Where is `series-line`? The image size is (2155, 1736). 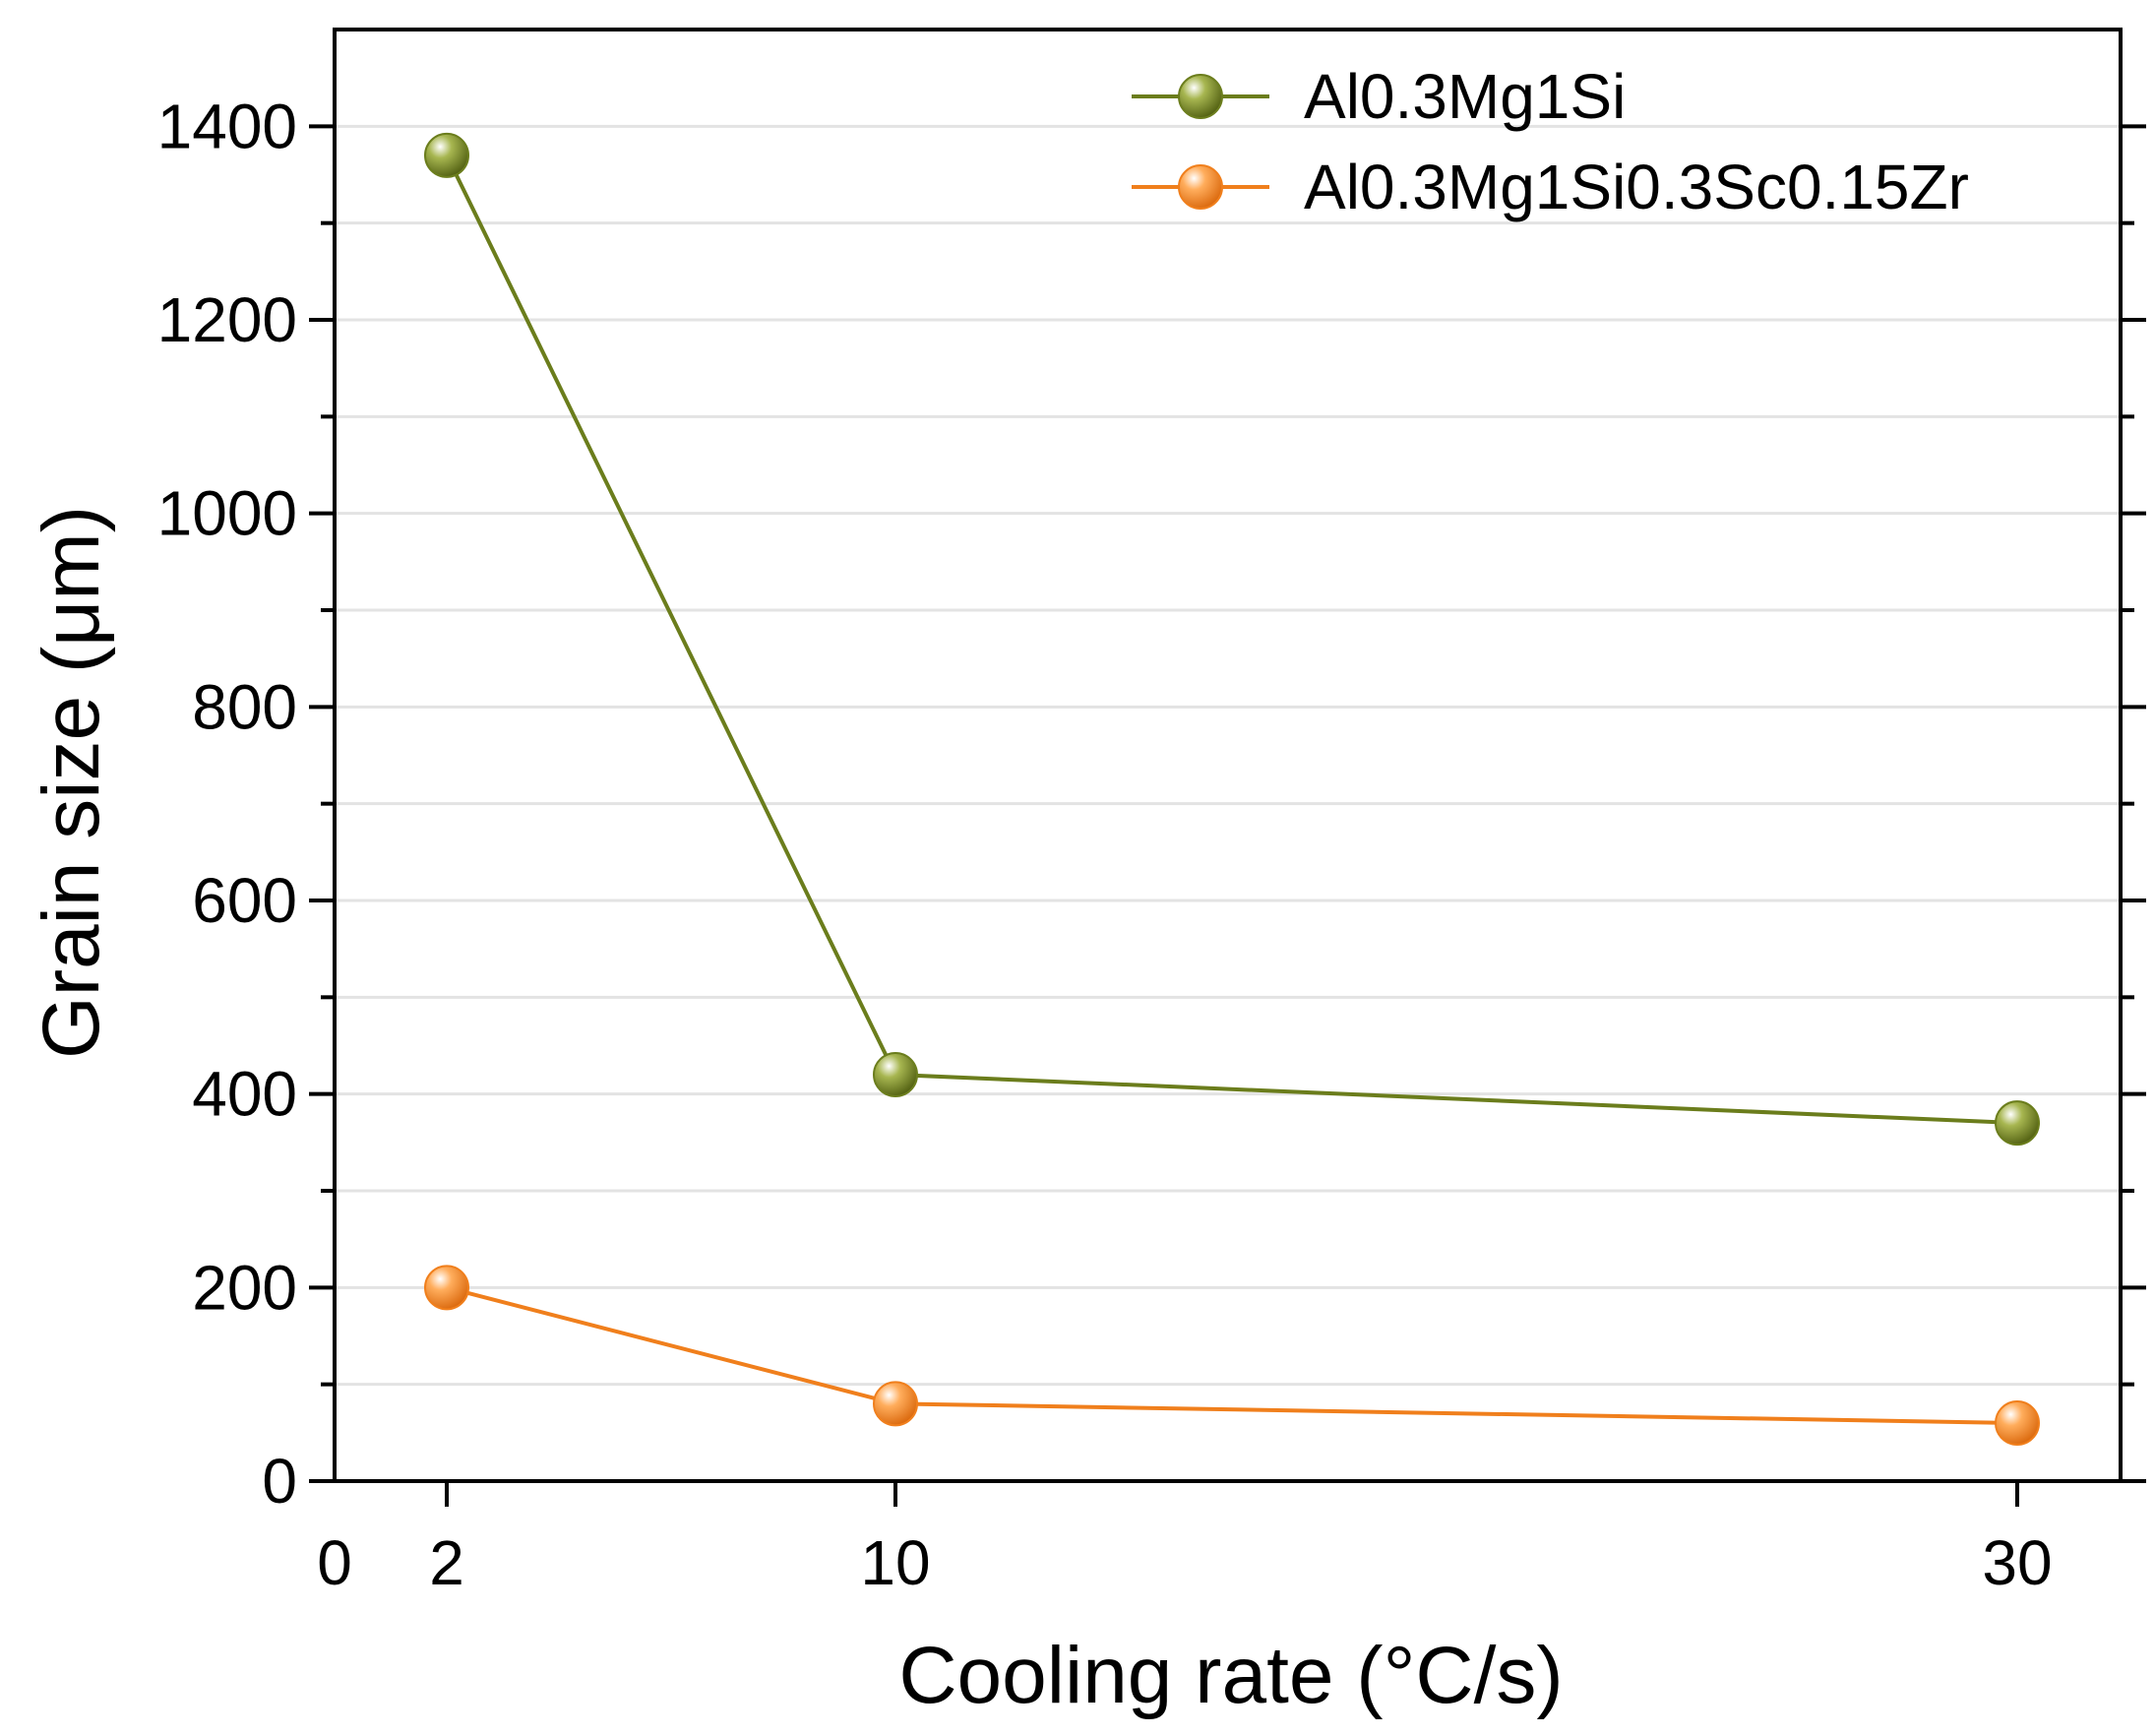 series-line is located at coordinates (1232, 1355).